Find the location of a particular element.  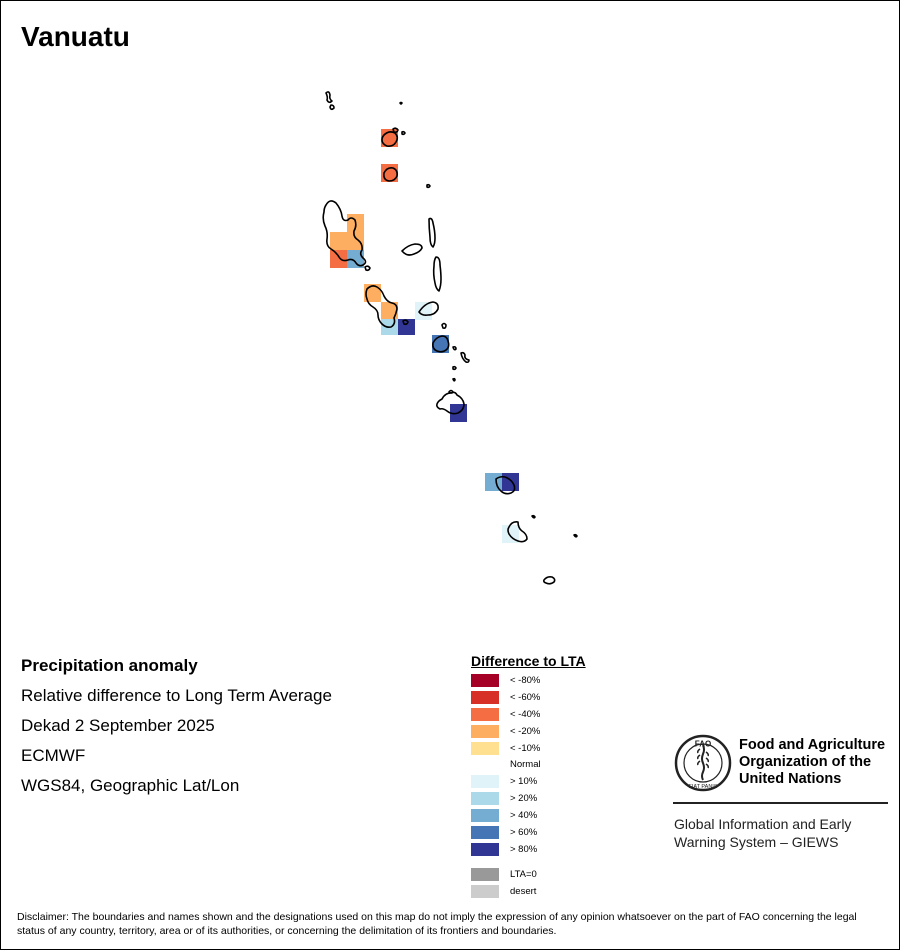

island-mota is located at coordinates (403, 133).